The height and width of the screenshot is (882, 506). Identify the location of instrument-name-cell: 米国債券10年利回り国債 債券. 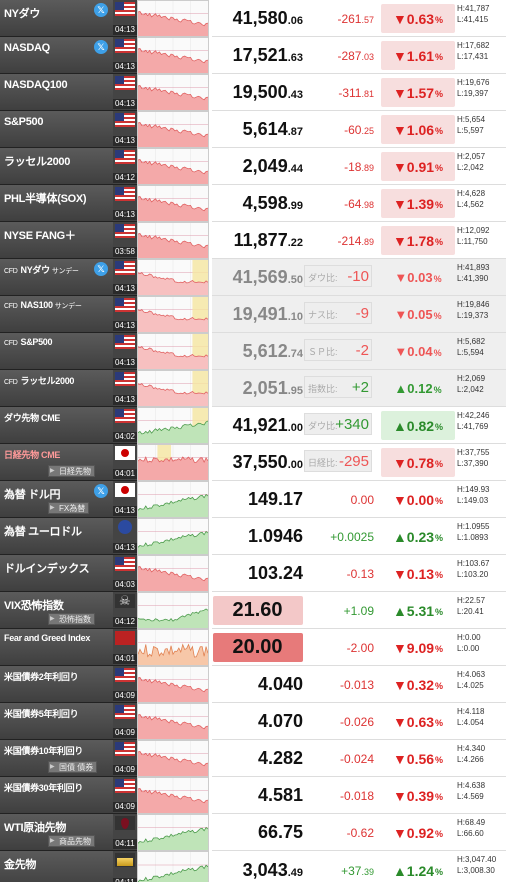
(56, 758).